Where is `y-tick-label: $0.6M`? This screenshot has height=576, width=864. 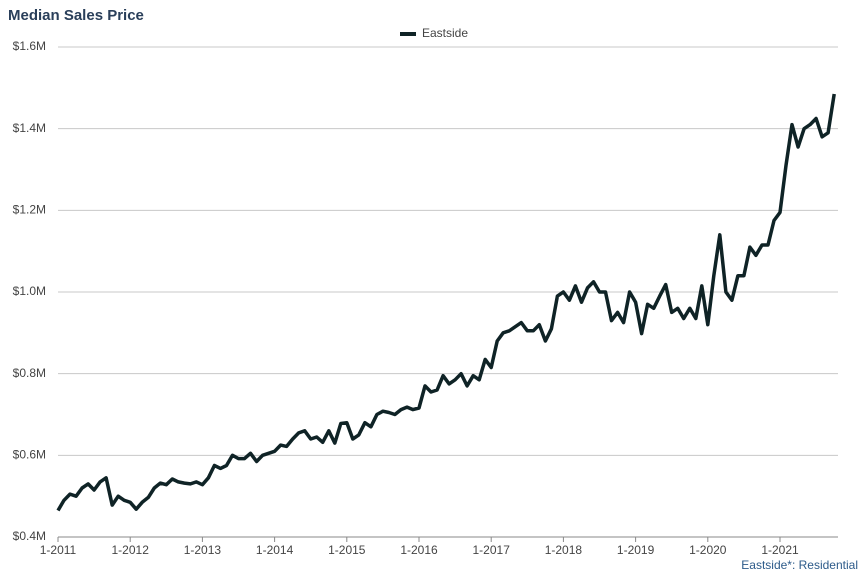
y-tick-label: $0.6M is located at coordinates (29, 455).